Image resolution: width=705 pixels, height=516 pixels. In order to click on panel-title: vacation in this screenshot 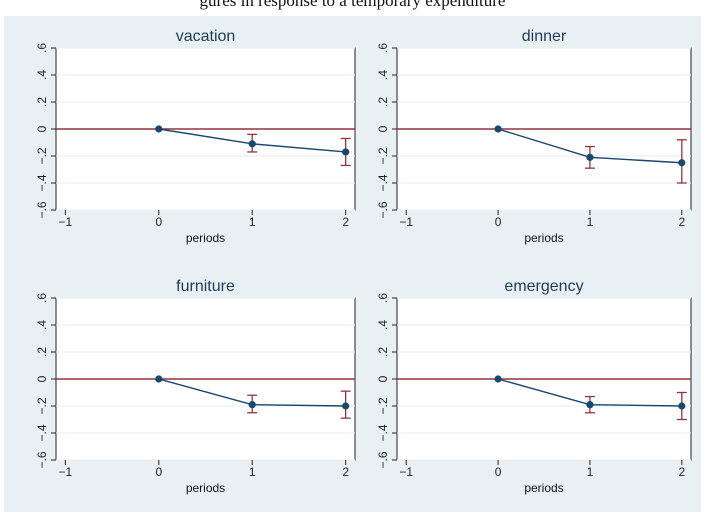, I will do `click(206, 36)`.